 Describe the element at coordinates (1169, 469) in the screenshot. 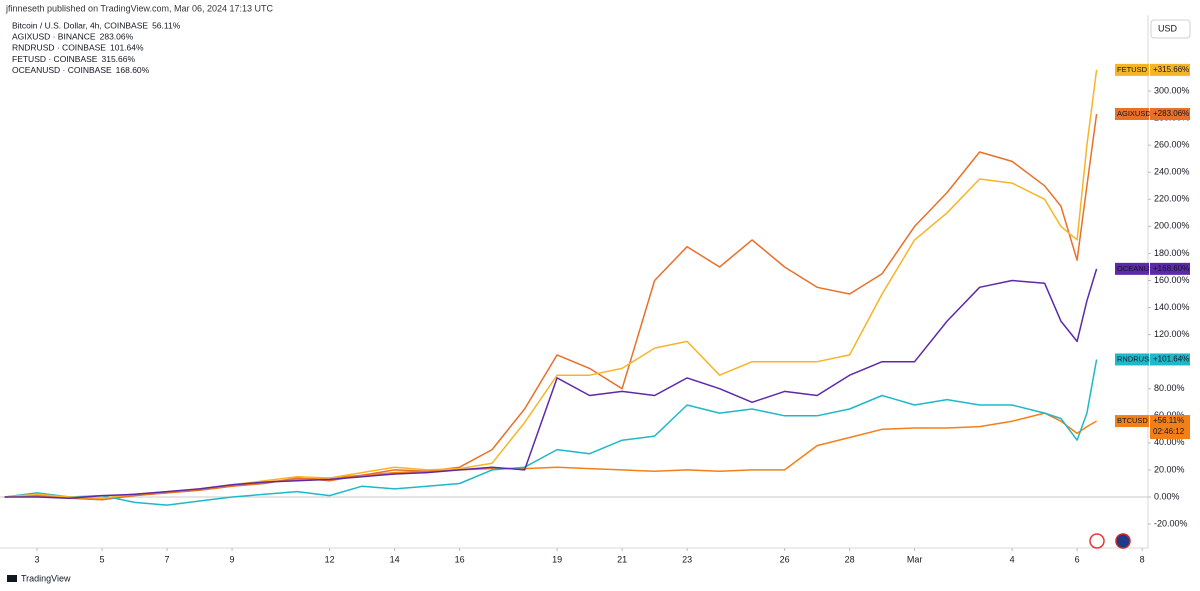

I see `y-tick-label: 20.00%` at that location.